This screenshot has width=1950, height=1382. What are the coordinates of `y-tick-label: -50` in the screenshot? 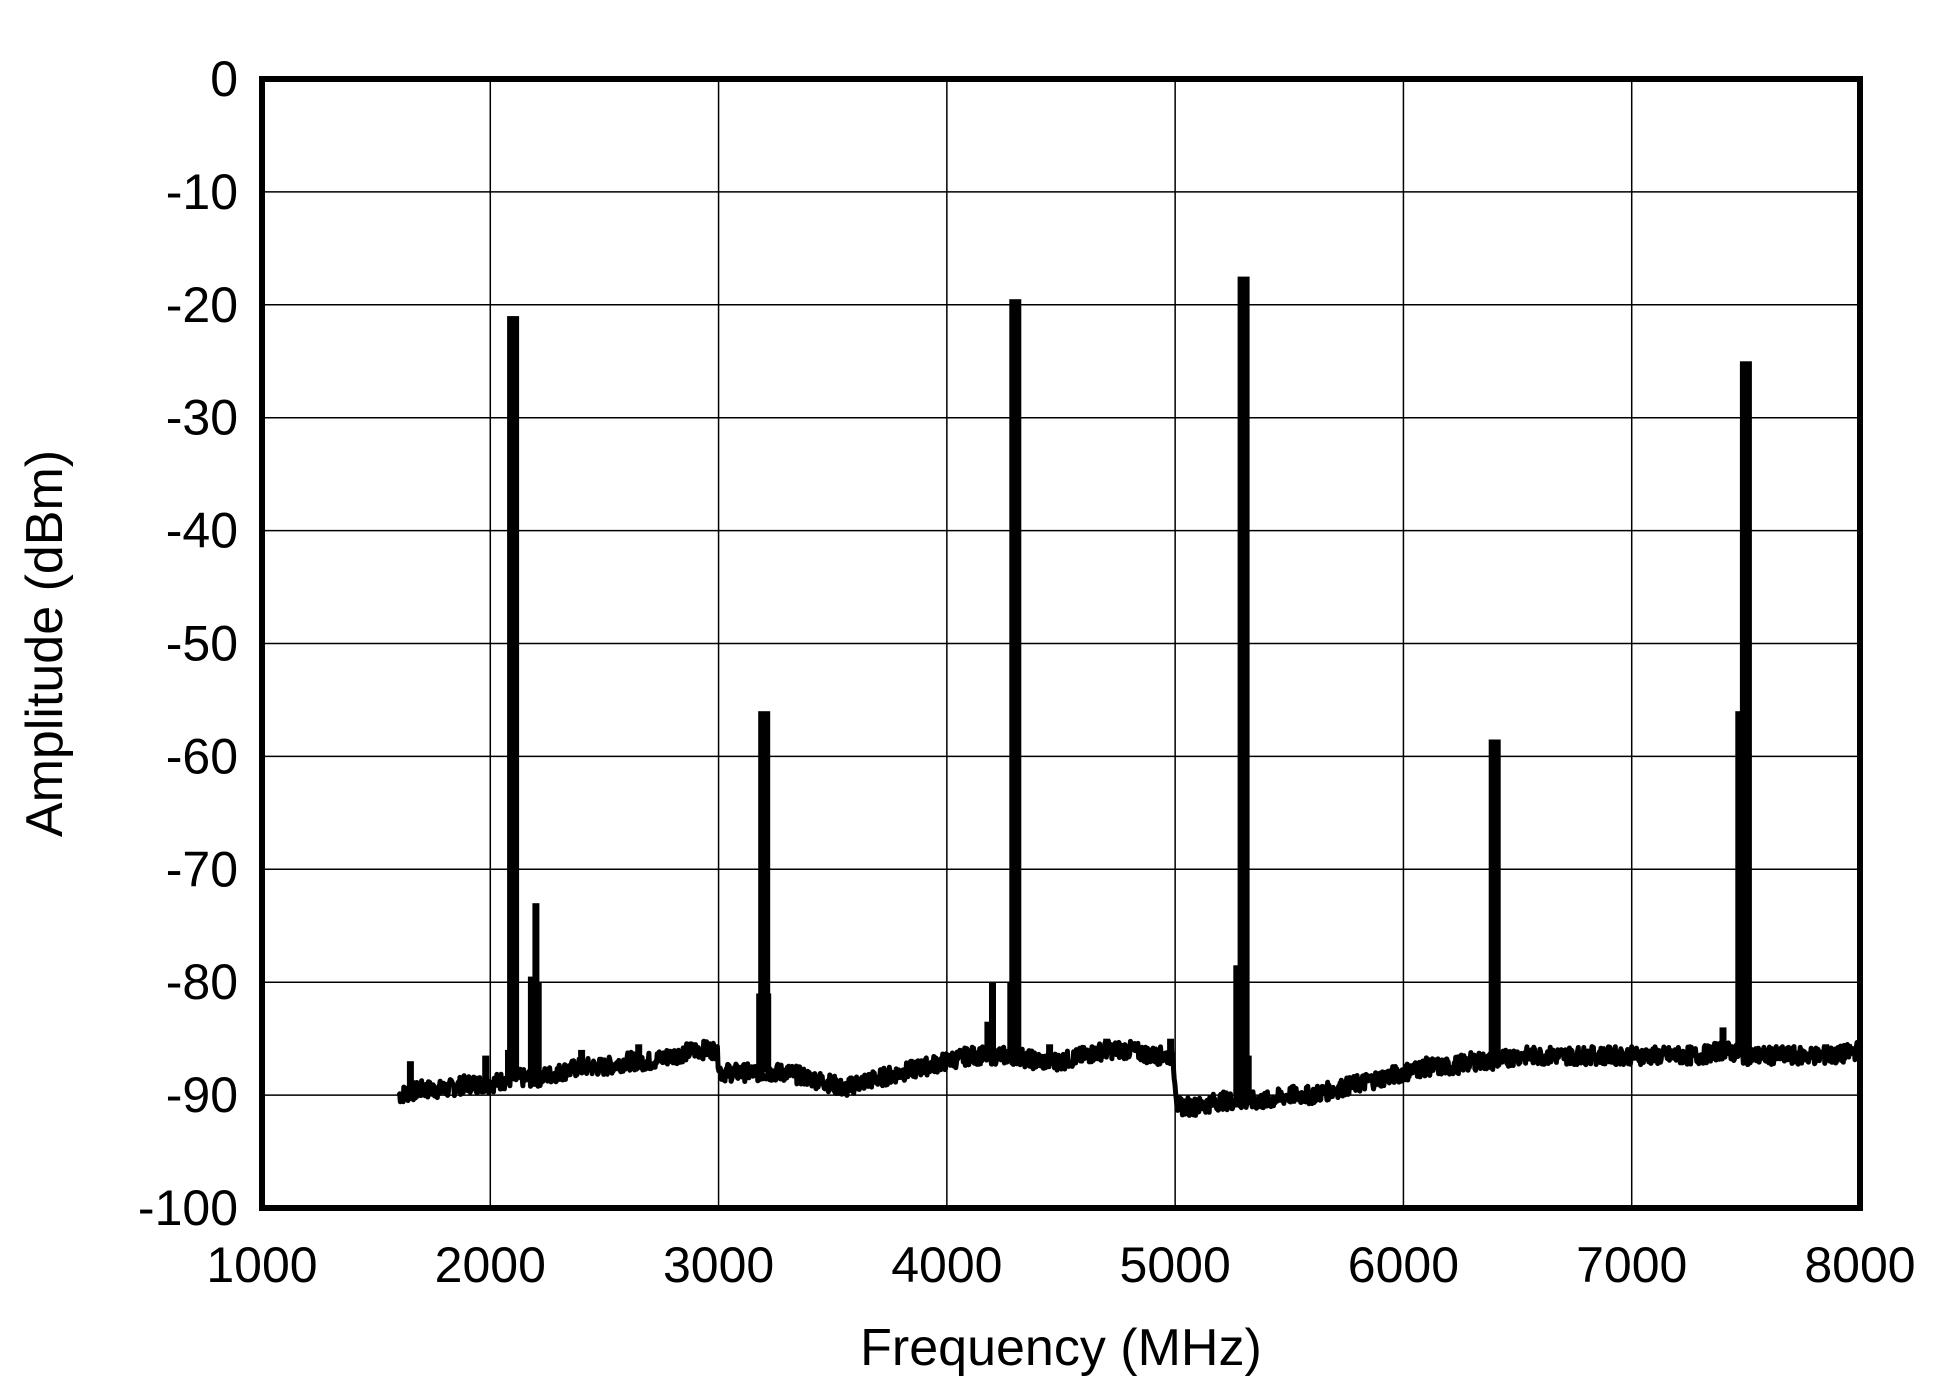 It's located at (202, 644).